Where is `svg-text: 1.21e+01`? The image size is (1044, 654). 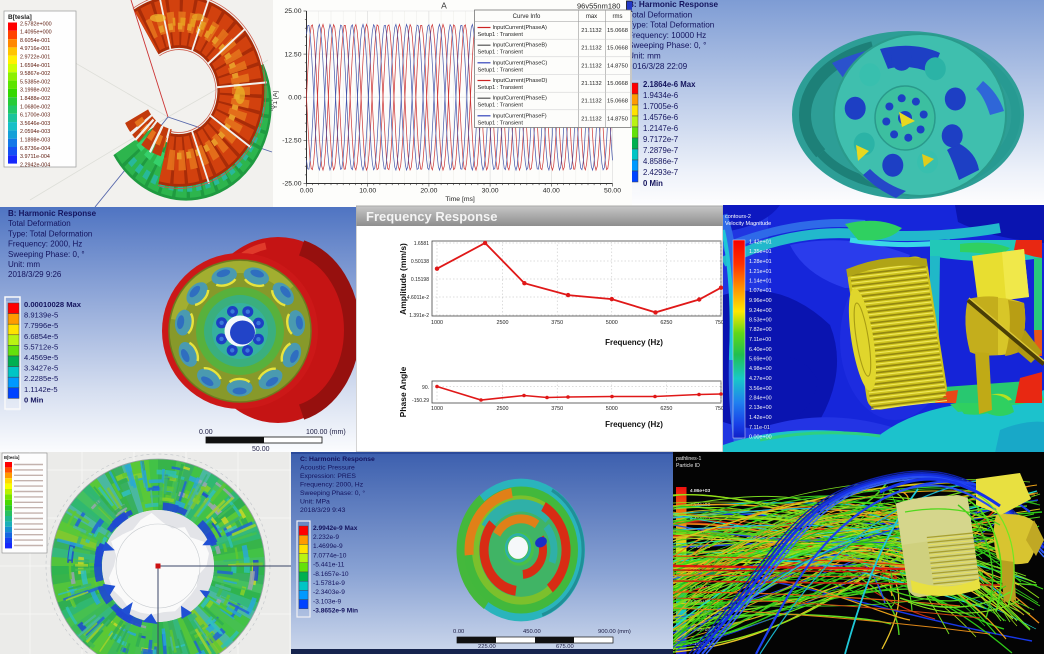 svg-text: 1.21e+01 is located at coordinates (760, 272).